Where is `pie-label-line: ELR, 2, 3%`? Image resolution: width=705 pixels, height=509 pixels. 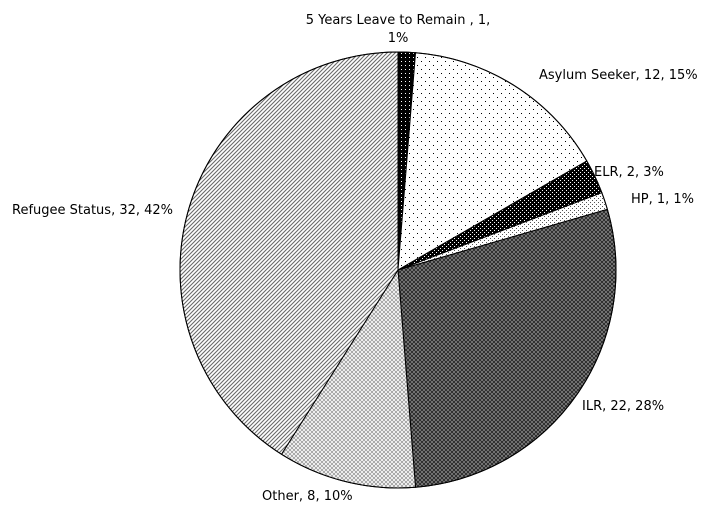
pie-label-line: ELR, 2, 3% is located at coordinates (629, 172).